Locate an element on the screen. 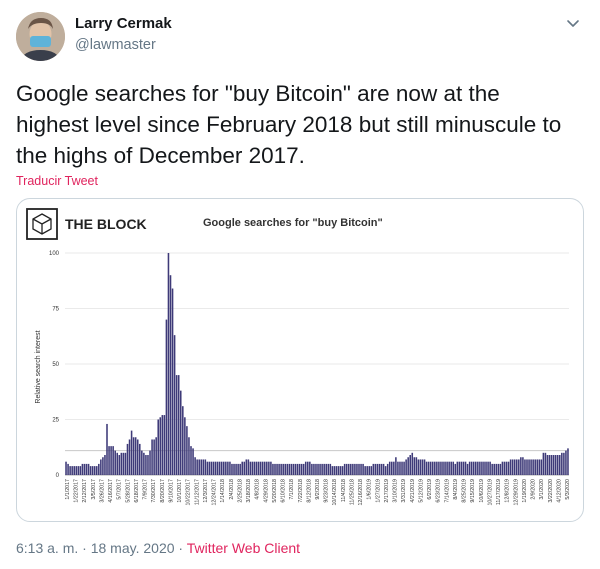 The width and height of the screenshot is (600, 569). x-tick-label: 1/19/2020 is located at coordinates (525, 491).